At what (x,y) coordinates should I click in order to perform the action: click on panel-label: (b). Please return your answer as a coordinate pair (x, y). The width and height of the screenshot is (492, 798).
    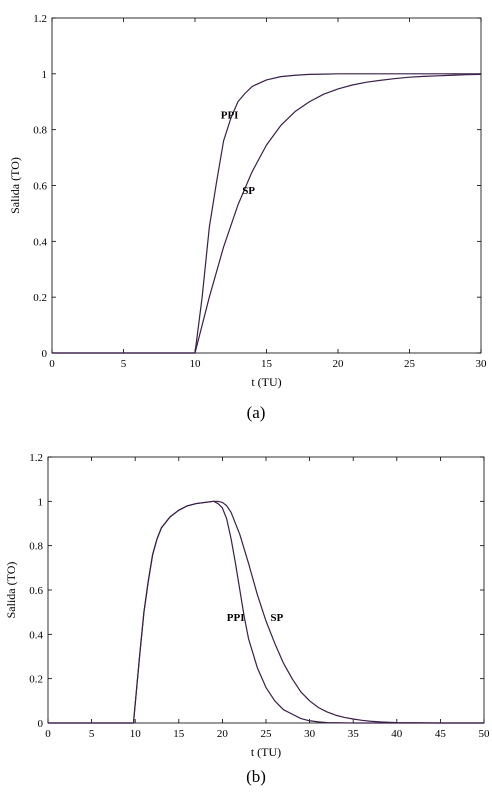
    Looking at the image, I should click on (256, 776).